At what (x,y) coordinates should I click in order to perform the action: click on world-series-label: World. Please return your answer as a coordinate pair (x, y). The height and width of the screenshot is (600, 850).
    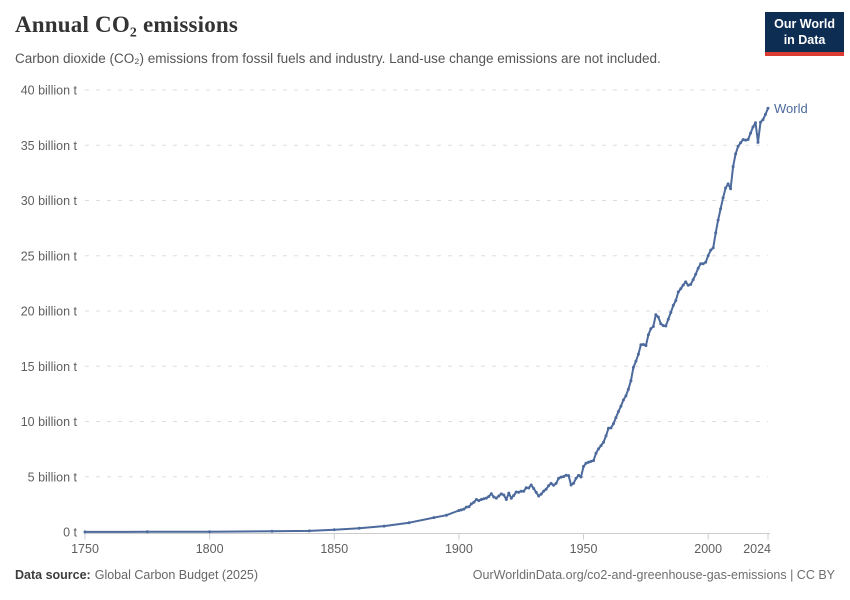
    Looking at the image, I should click on (791, 108).